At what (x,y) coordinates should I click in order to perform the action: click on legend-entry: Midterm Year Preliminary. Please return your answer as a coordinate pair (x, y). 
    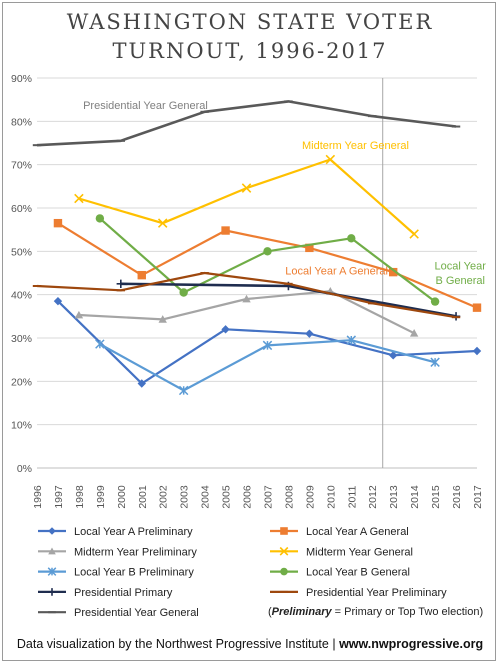
    Looking at the image, I should click on (117, 552).